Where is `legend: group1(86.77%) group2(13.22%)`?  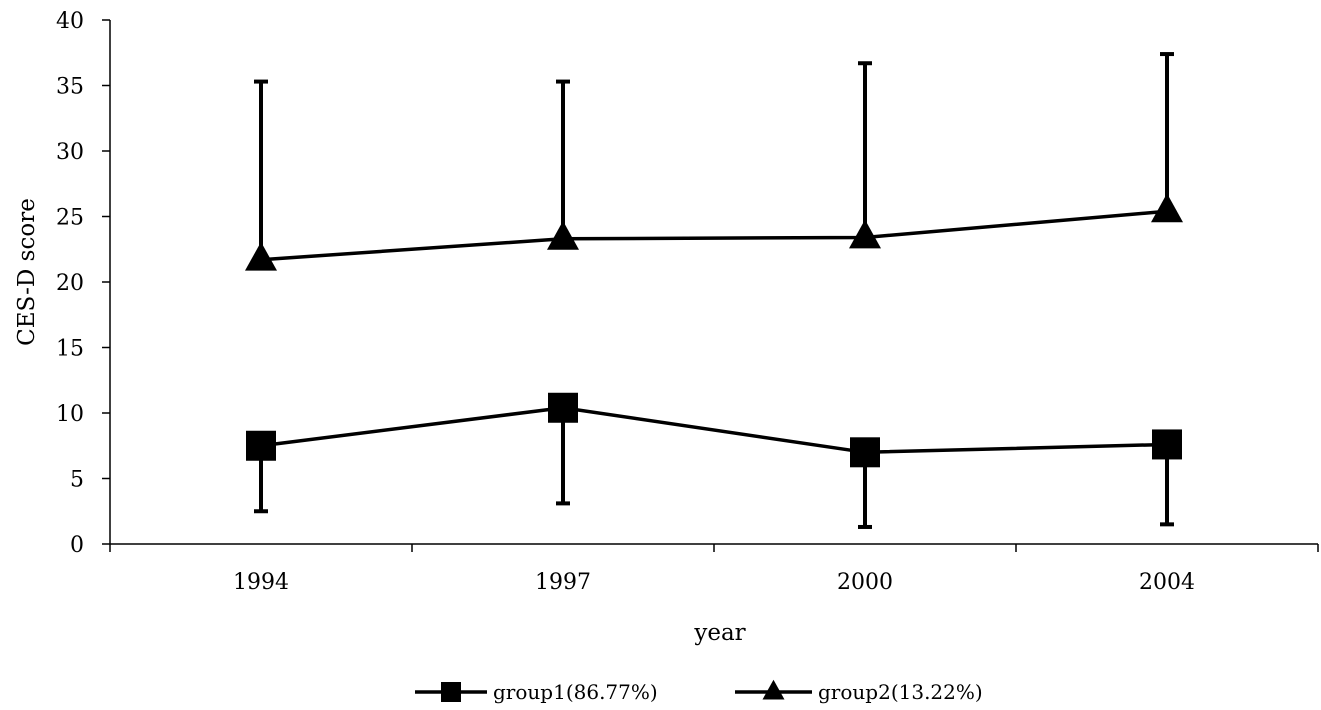
legend: group1(86.77%) group2(13.22%) is located at coordinates (699, 691).